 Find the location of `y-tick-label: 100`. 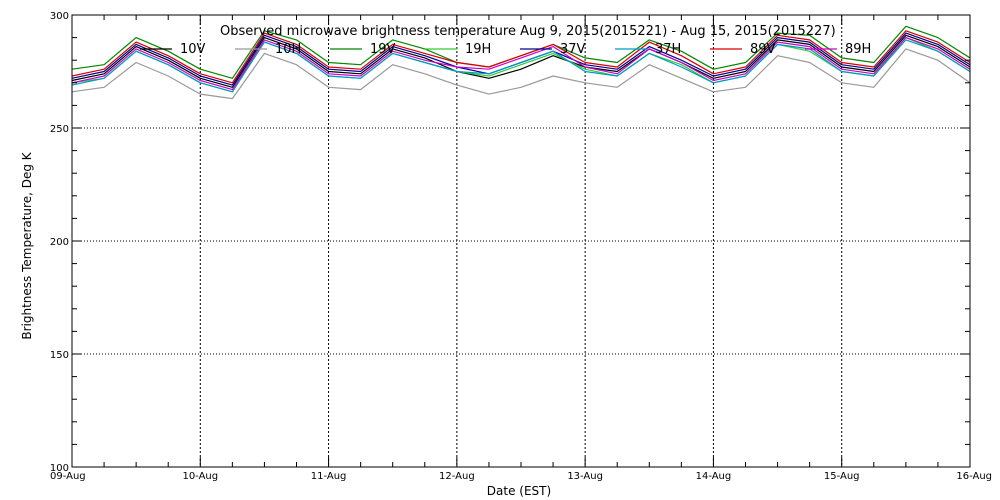

y-tick-label: 100 is located at coordinates (59, 468).